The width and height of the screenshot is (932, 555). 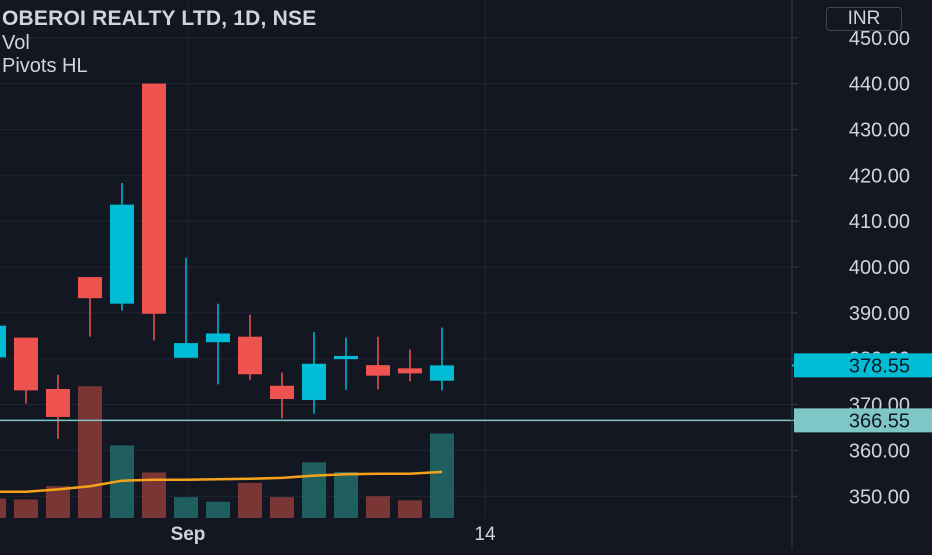 What do you see at coordinates (879, 85) in the screenshot?
I see `price-tick-label: 440.00` at bounding box center [879, 85].